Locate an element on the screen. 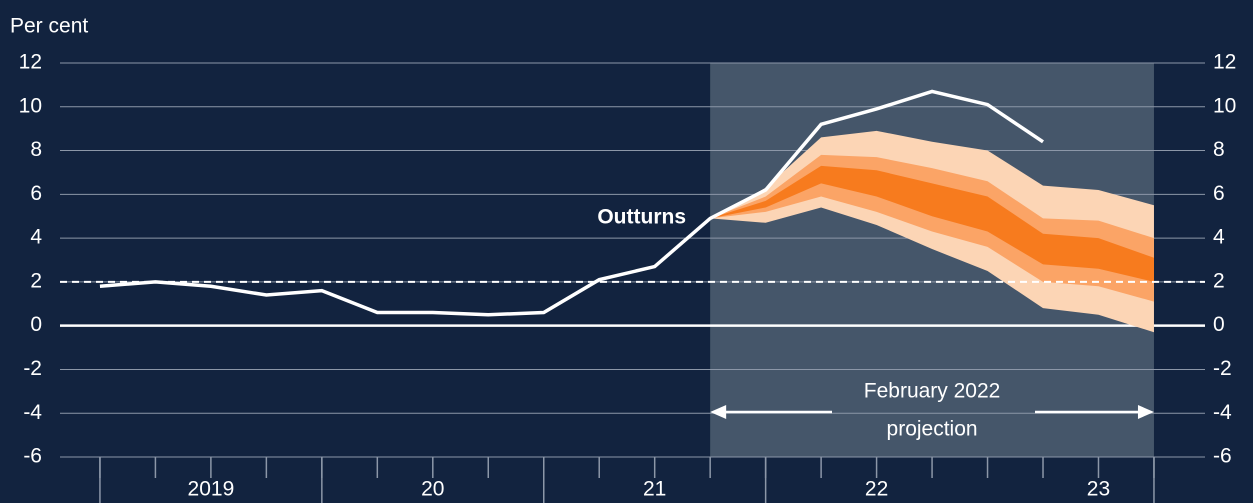  x-tick-label: 2019 is located at coordinates (211, 489).